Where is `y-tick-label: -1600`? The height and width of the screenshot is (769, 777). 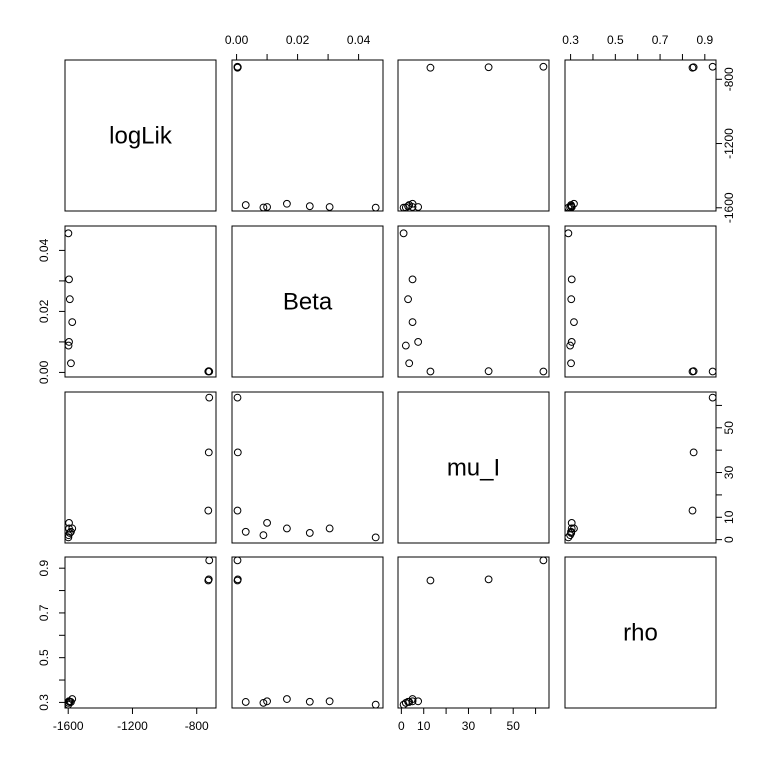 y-tick-label: -1600 is located at coordinates (729, 207).